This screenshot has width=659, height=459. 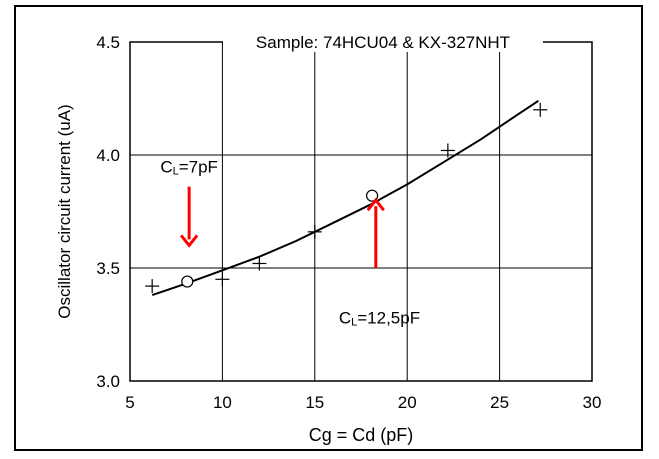 I want to click on x-tick-label: 25, so click(x=499, y=402).